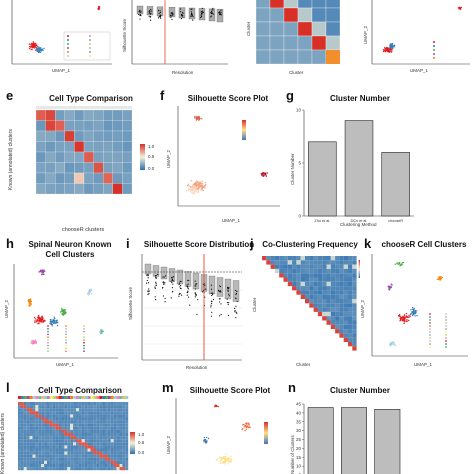 This screenshot has height=474, width=474. What do you see at coordinates (292, 387) in the screenshot?
I see `panel-label-n: n` at bounding box center [292, 387].